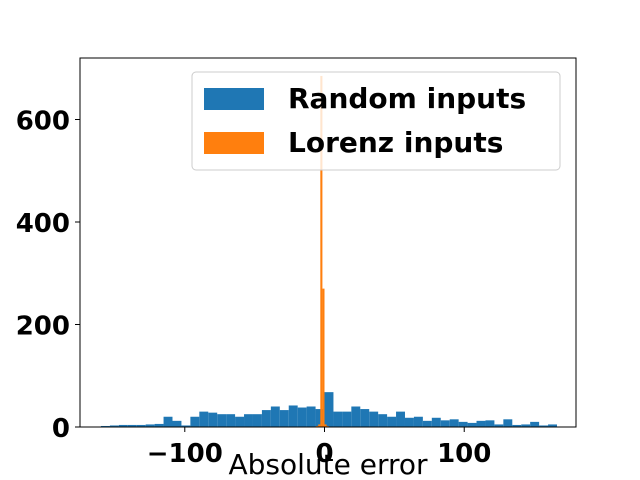  Describe the element at coordinates (407, 98) in the screenshot. I see `legend-label-random: Random inputs` at that location.